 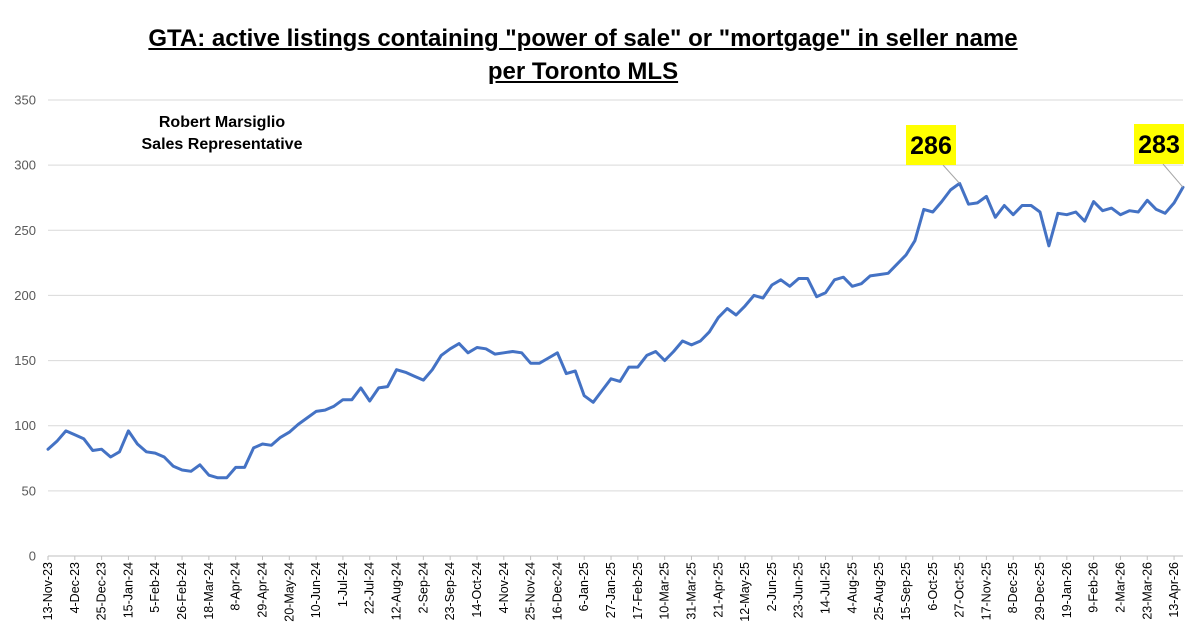 I want to click on x-tick-label: 20-May-24, so click(x=289, y=592).